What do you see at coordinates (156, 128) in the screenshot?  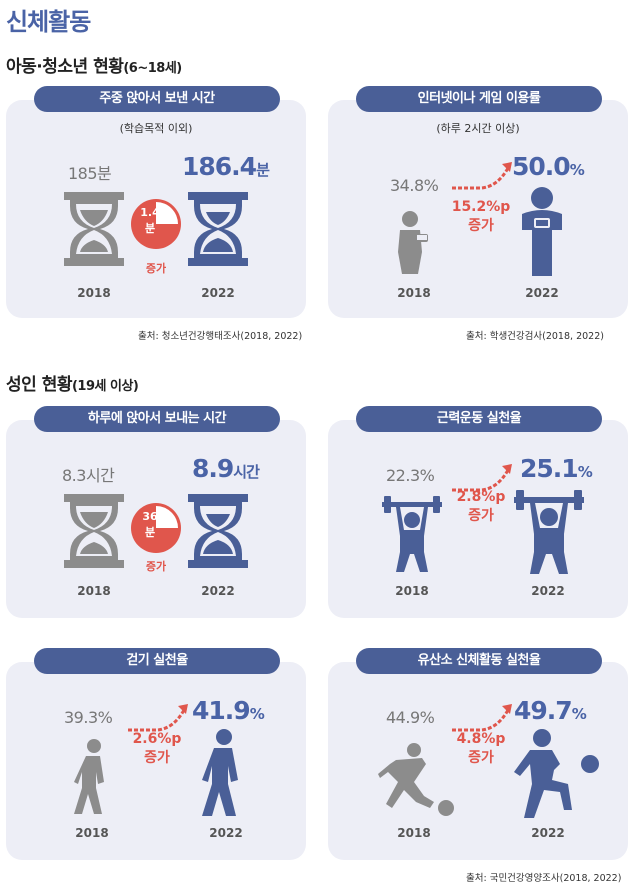 I see `card-note: (학습목적 이외)` at bounding box center [156, 128].